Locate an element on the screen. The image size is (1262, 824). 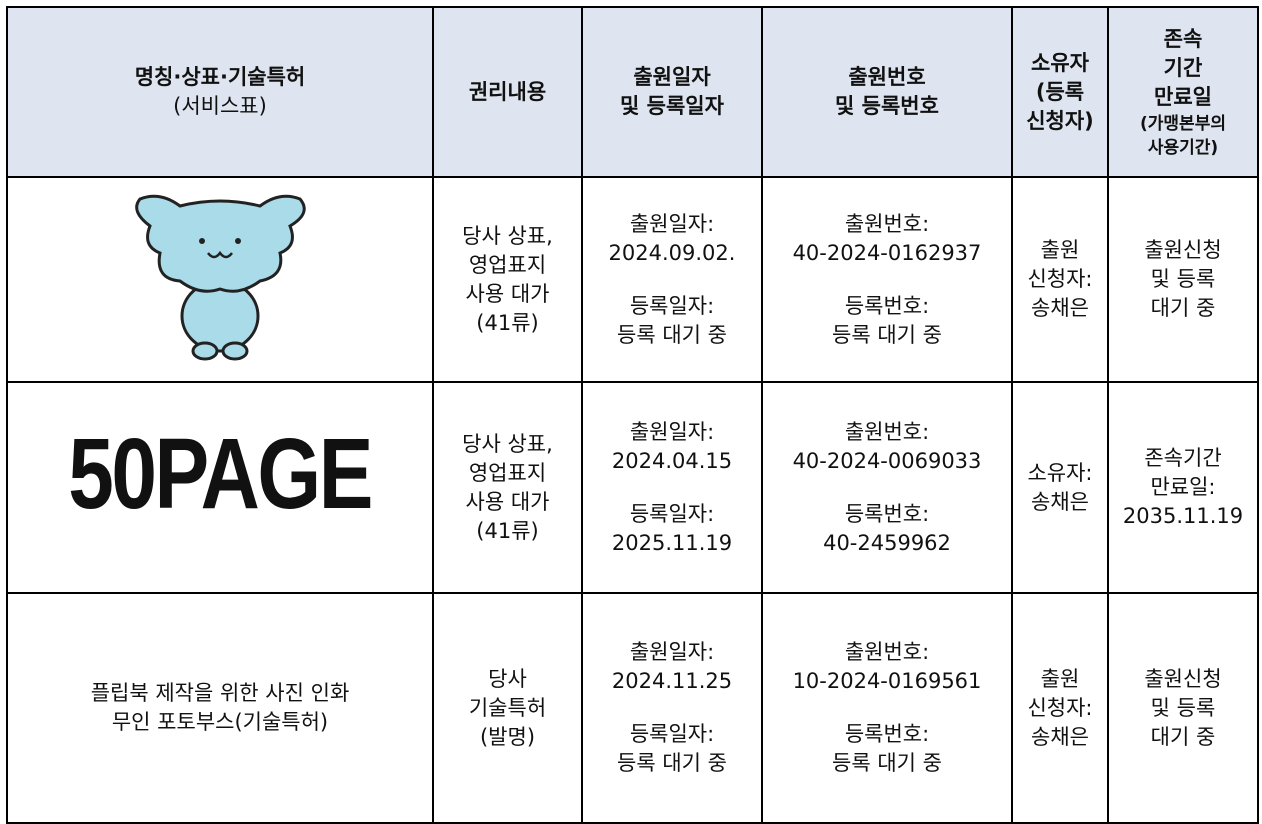
text-line: 40-2459962 is located at coordinates (887, 542).